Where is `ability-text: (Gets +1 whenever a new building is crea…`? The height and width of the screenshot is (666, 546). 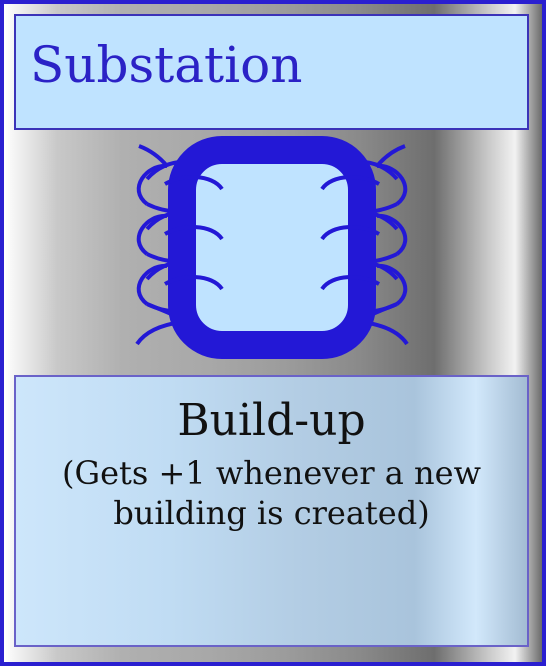 ability-text: (Gets +1 whenever a new building is crea… is located at coordinates (271, 493).